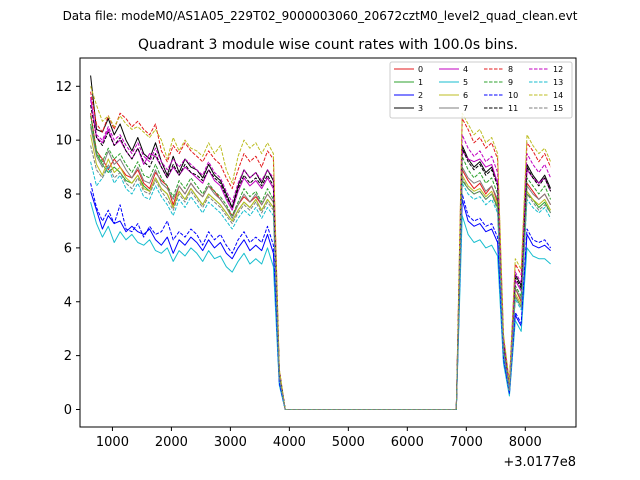 This screenshot has height=480, width=640. Describe the element at coordinates (465, 108) in the screenshot. I see `legend-label-7: 7` at that location.